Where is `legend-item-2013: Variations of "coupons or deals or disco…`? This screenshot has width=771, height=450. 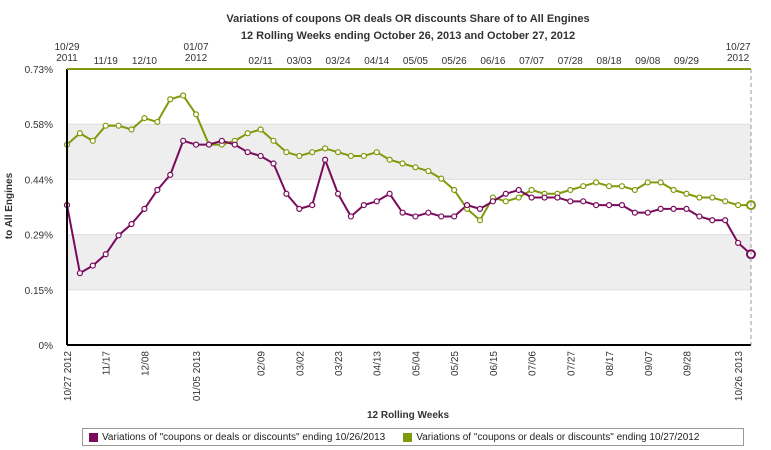 legend-item-2013: Variations of "coupons or deals or disco… is located at coordinates (237, 437).